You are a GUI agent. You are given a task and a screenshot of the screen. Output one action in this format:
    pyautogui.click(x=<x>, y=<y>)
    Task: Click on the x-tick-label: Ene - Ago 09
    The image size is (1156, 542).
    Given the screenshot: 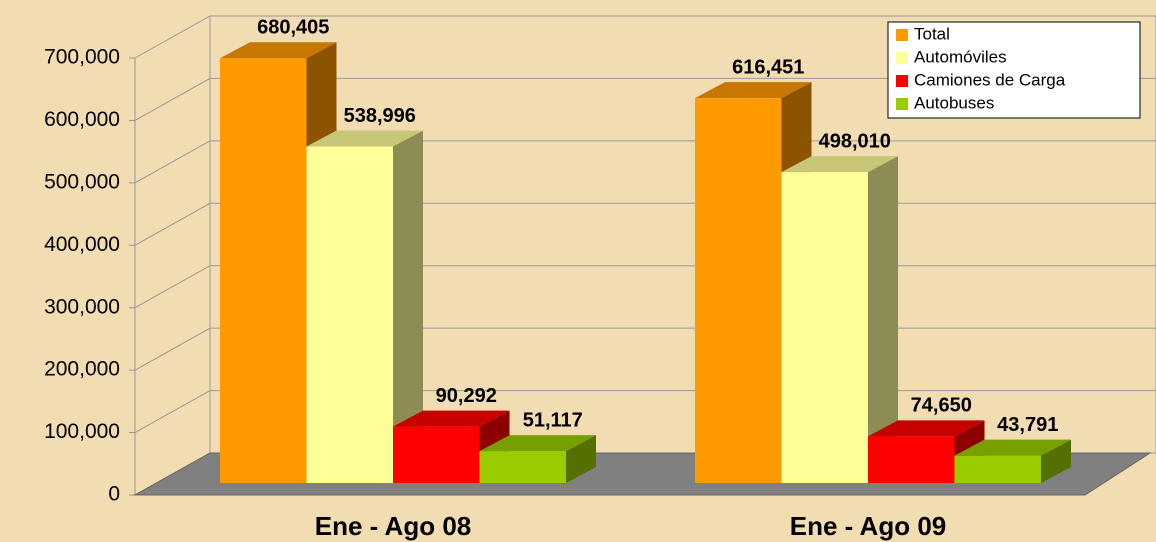 What is the action you would take?
    pyautogui.click(x=868, y=526)
    